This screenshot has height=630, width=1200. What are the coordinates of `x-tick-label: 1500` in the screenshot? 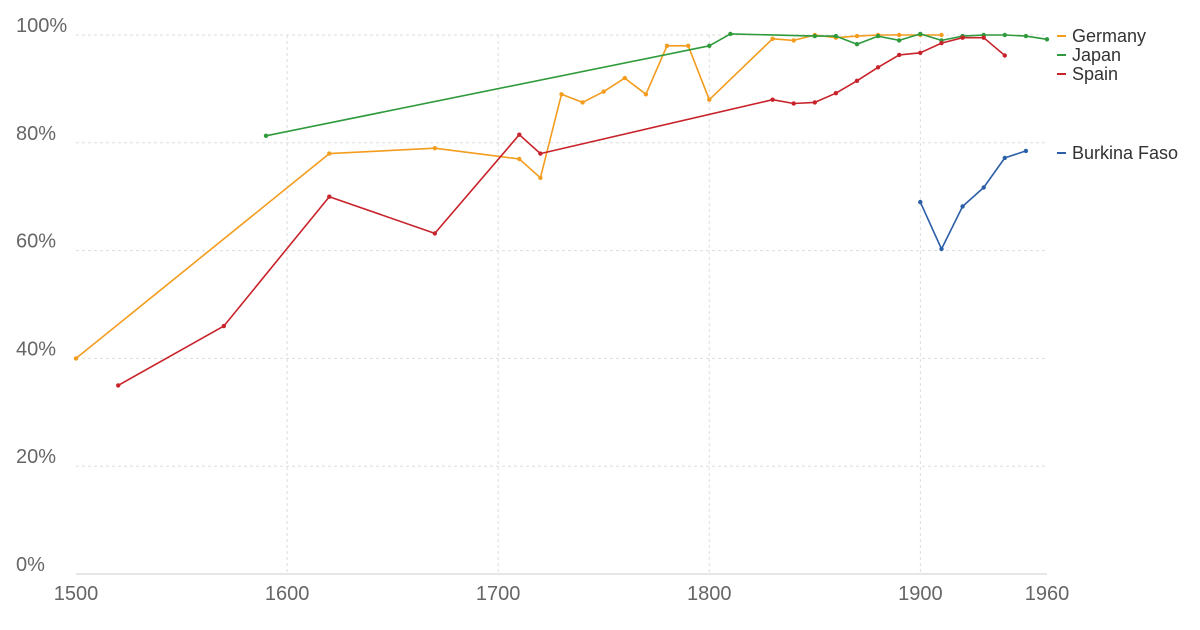 It's located at (76, 594).